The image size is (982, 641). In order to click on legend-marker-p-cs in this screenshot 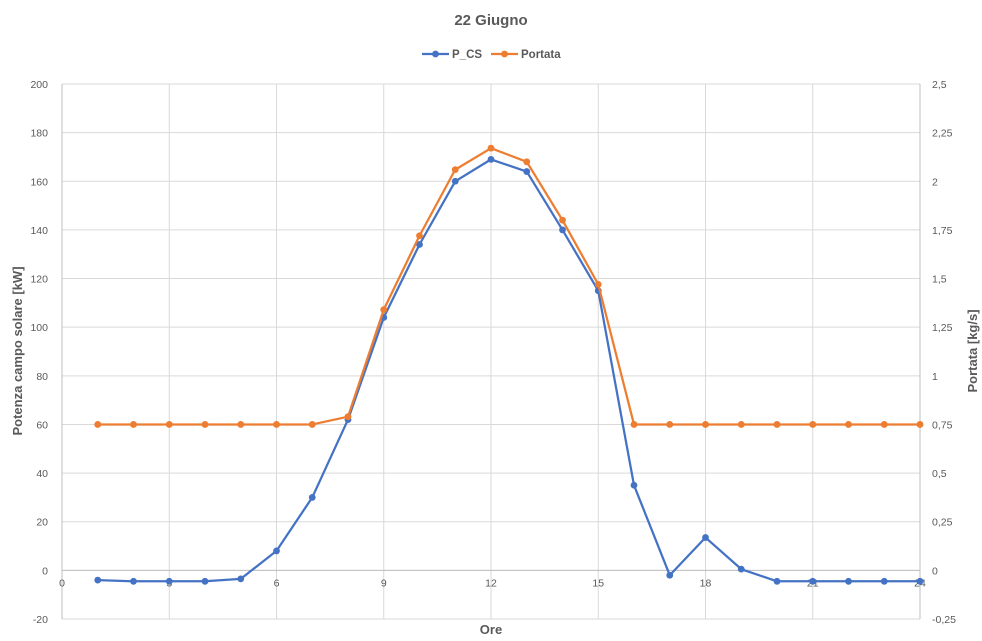, I will do `click(435, 54)`.